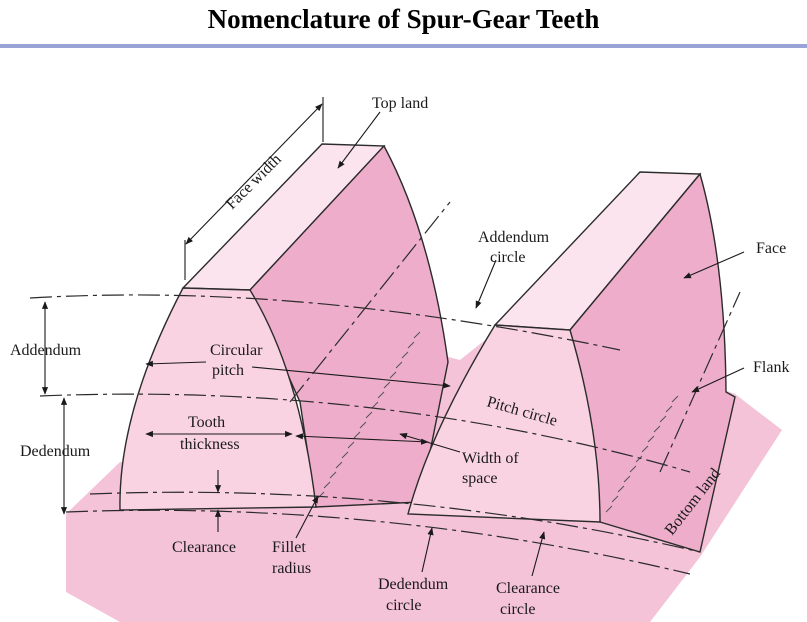  I want to click on label-addendum-circle-1: Addendum, so click(514, 237).